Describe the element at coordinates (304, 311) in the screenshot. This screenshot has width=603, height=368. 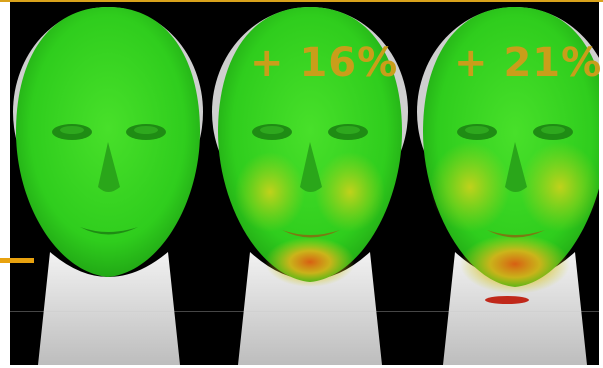
I see `divider-line` at that location.